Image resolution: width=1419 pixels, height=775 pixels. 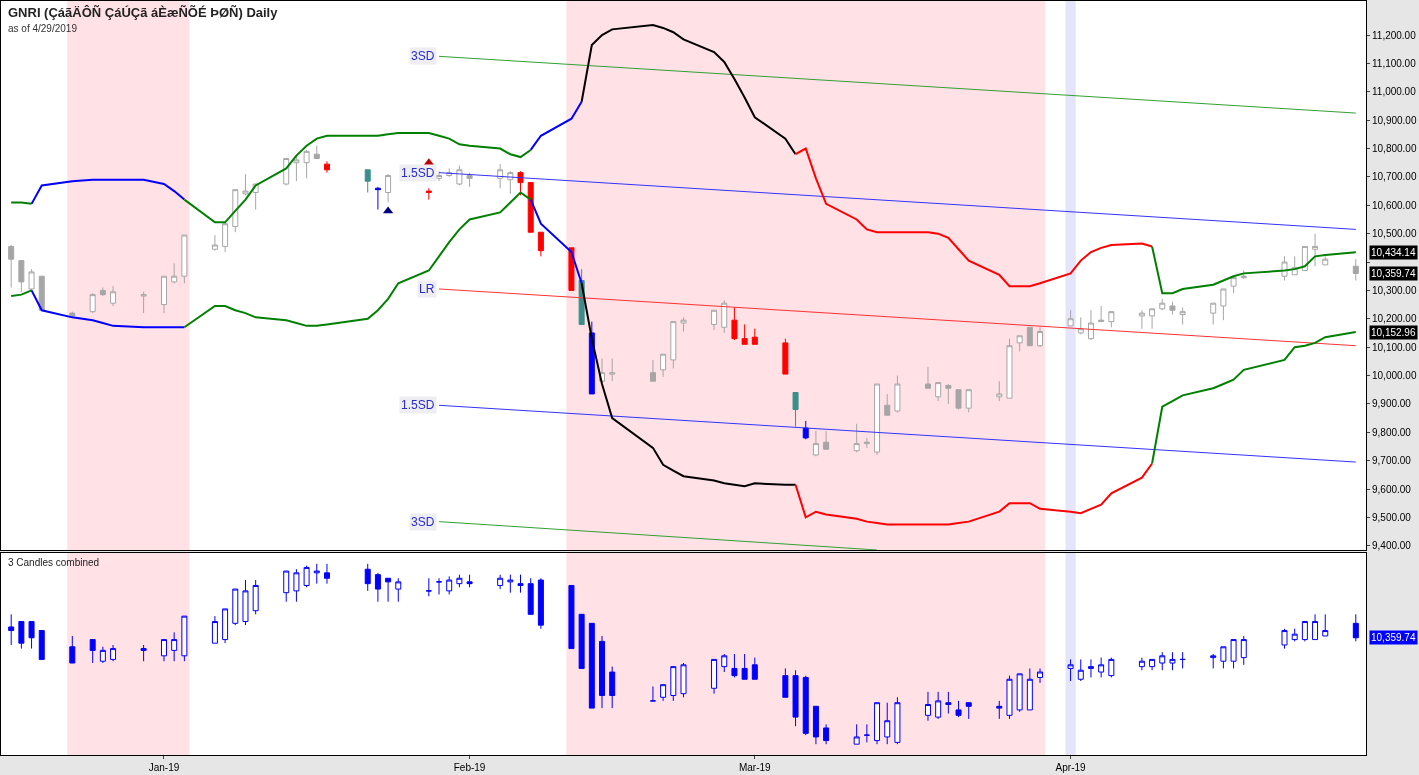 What do you see at coordinates (1394, 319) in the screenshot?
I see `y-tick-label: 10,200.00` at bounding box center [1394, 319].